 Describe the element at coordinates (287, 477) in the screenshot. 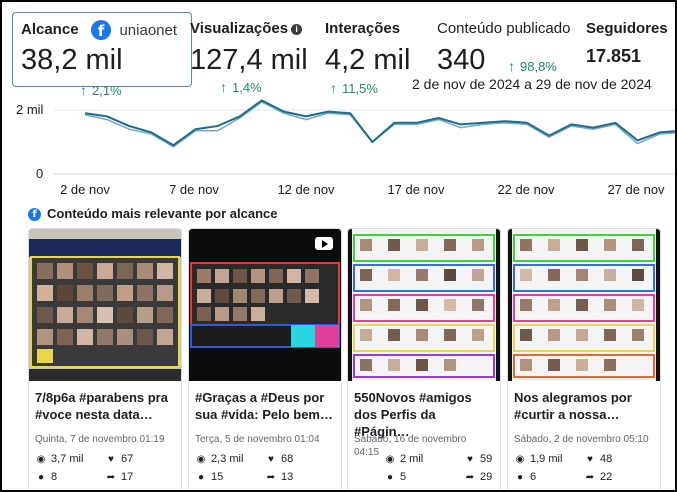

I see `shares-count: 13` at that location.